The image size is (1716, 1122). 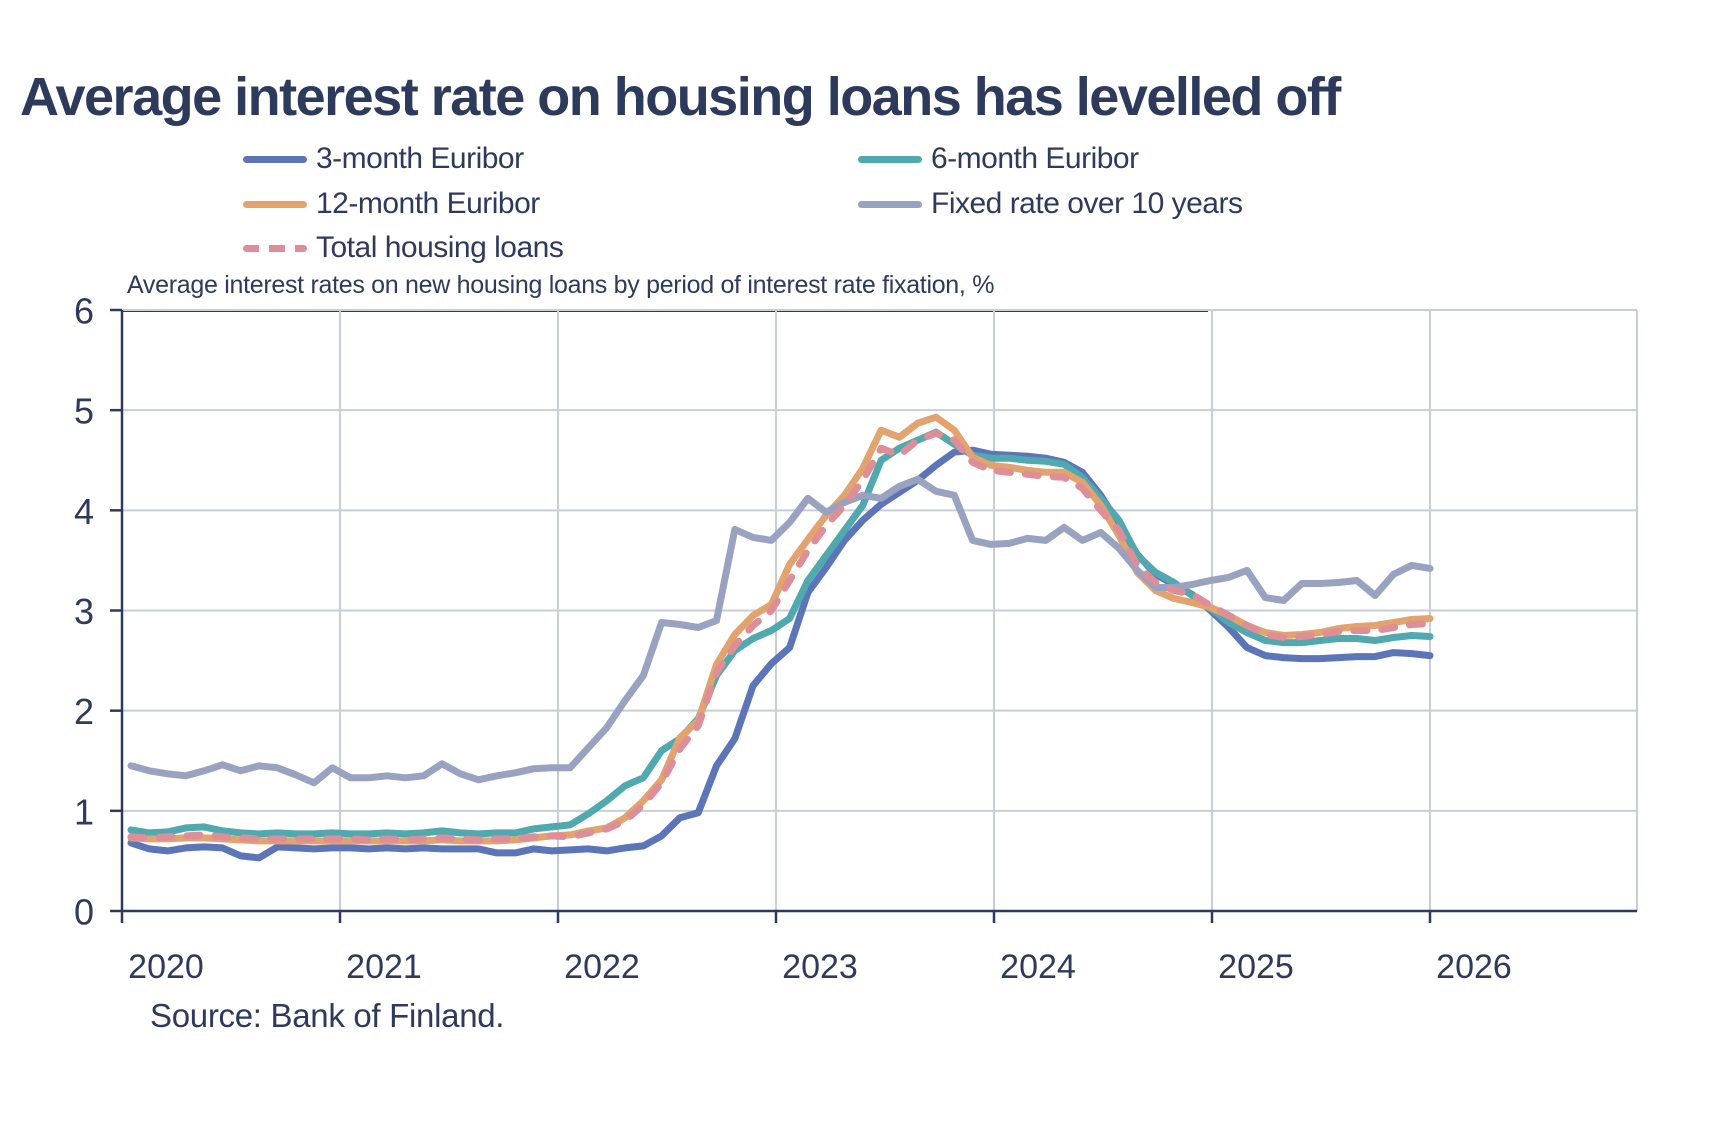 I want to click on x-tick-label-2024: 2024, so click(x=1038, y=967).